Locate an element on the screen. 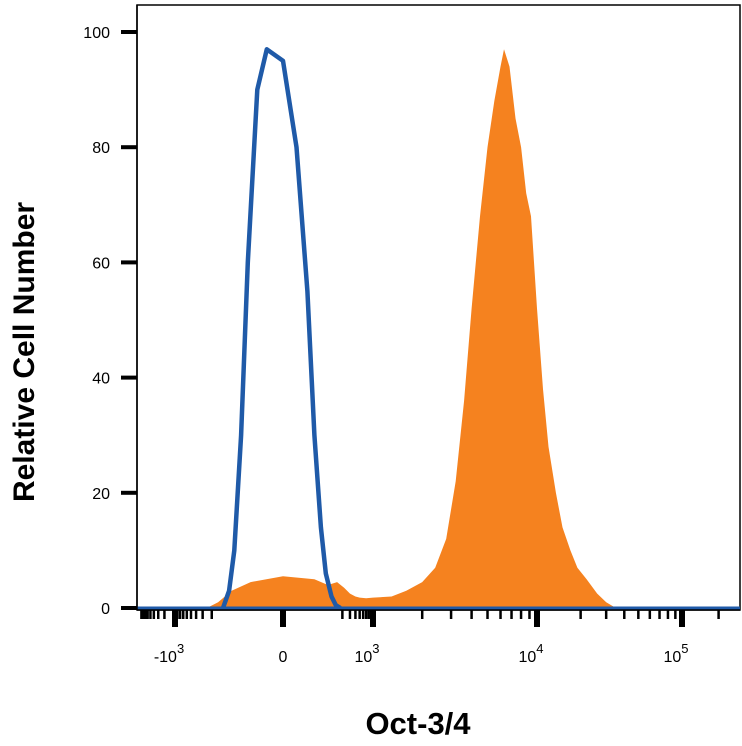 The image size is (742, 746). y-axis-title: Relative Cell Number is located at coordinates (24, 352).